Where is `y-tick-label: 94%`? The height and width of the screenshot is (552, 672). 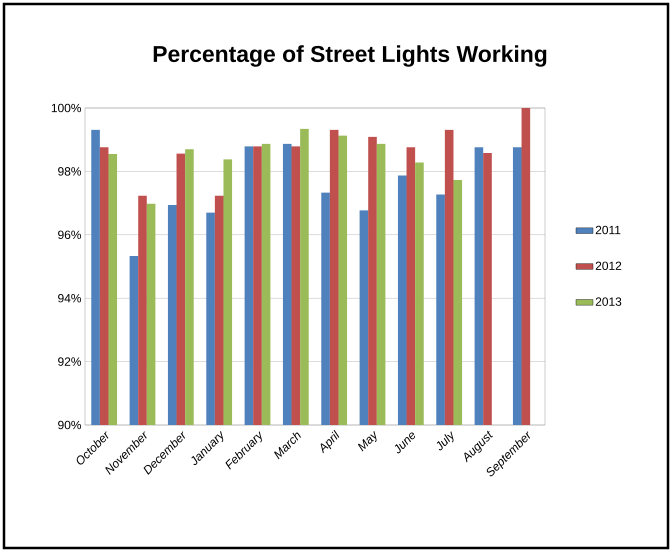 y-tick-label: 94% is located at coordinates (70, 298).